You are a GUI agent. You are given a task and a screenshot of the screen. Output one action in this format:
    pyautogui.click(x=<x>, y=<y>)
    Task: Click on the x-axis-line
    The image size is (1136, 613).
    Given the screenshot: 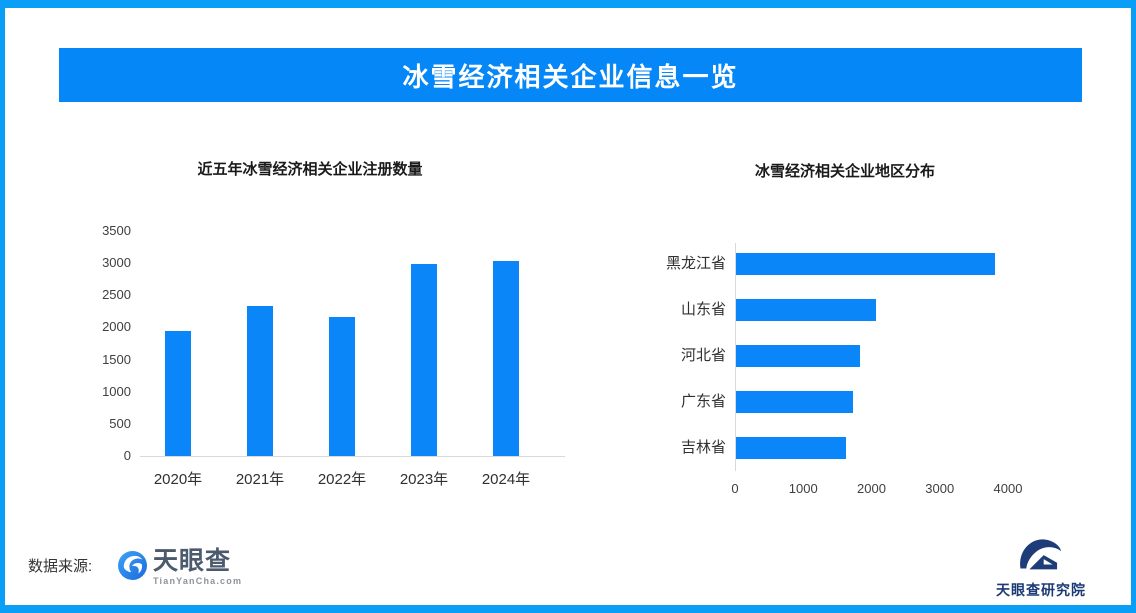 What is the action you would take?
    pyautogui.click(x=352, y=456)
    